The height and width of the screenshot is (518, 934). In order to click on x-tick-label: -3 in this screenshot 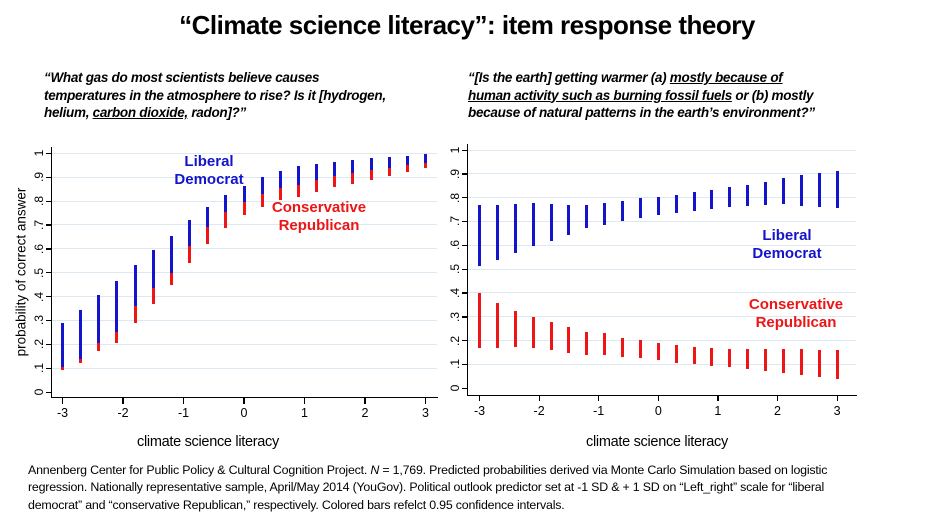, I will do `click(479, 410)`.